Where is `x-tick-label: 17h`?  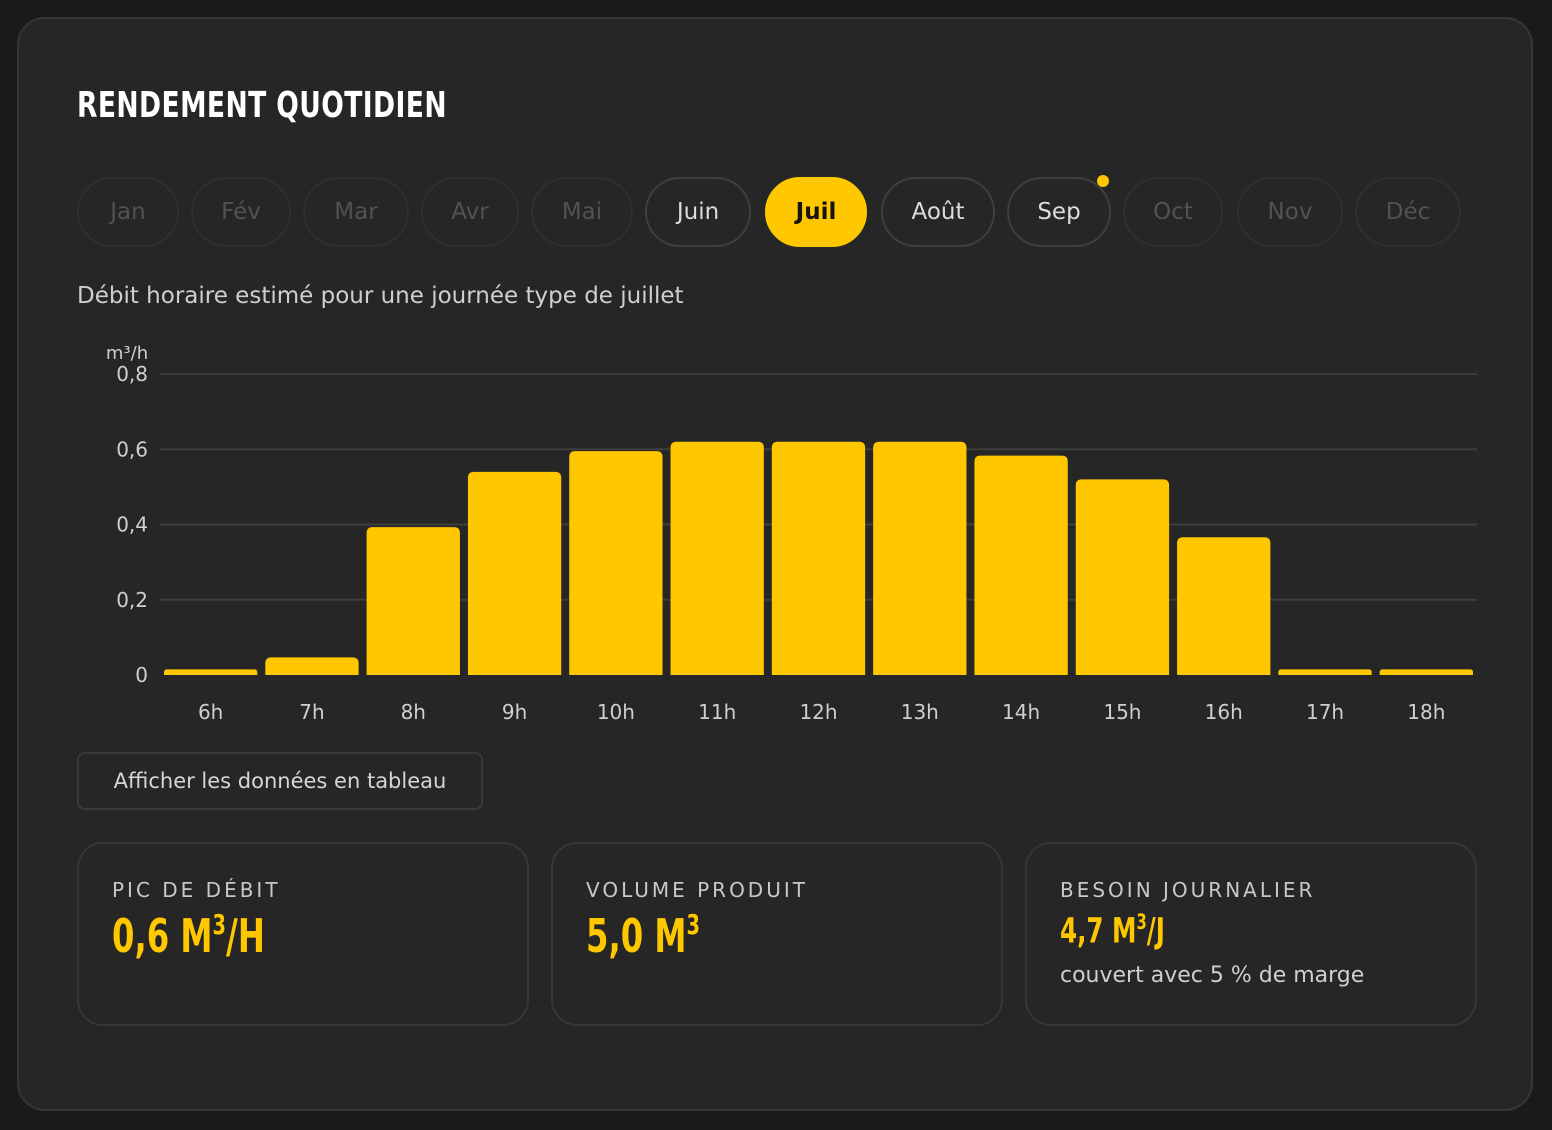
x-tick-label: 17h is located at coordinates (1325, 712).